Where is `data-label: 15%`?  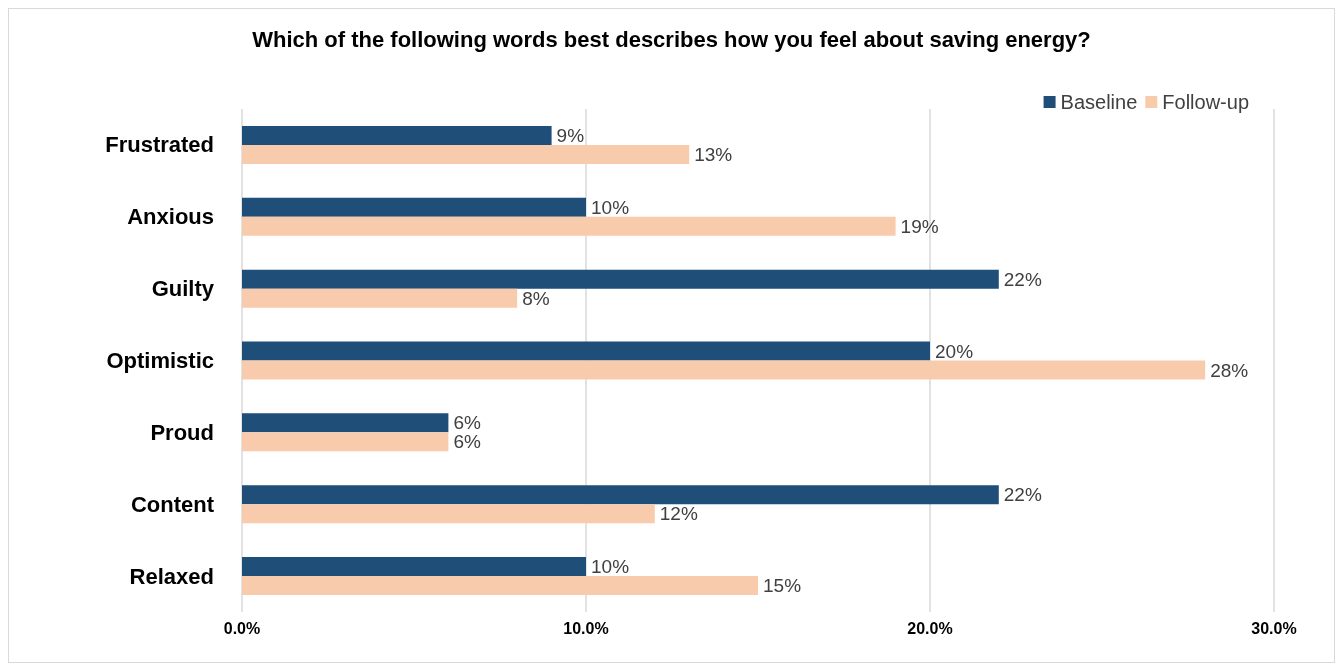
data-label: 15% is located at coordinates (782, 586).